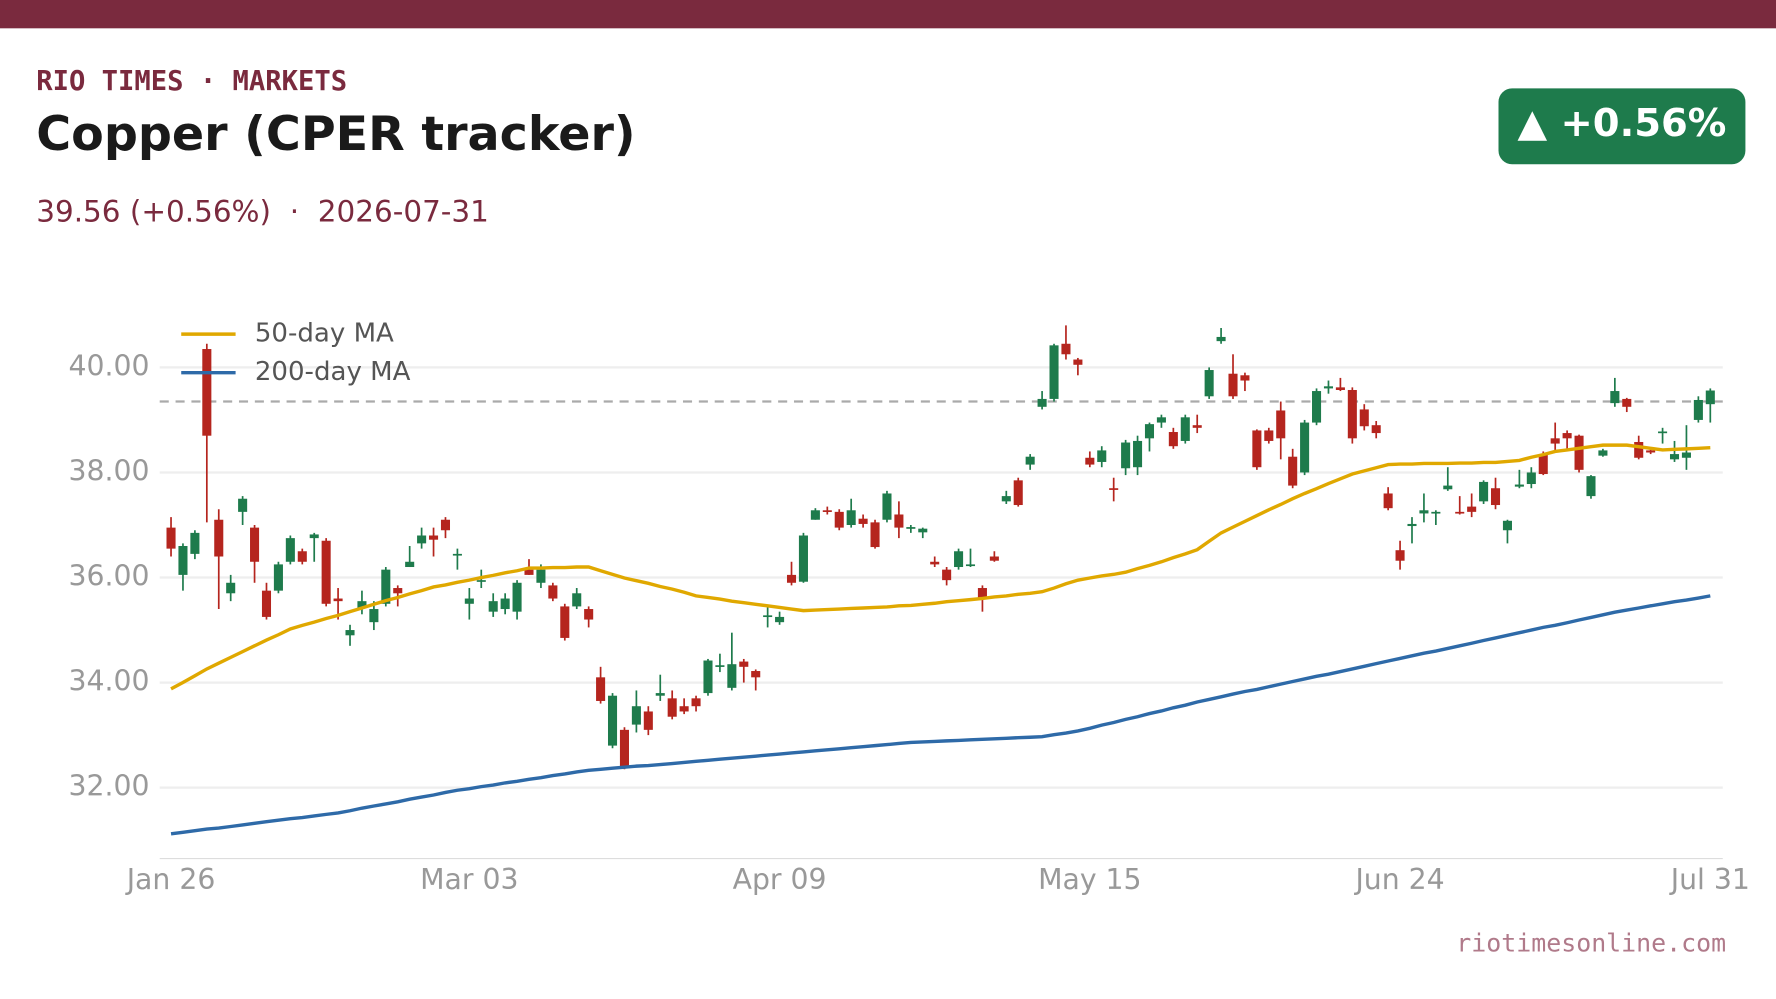 This screenshot has width=1776, height=999. Describe the element at coordinates (469, 879) in the screenshot. I see `x-tick-label: Mar 03` at that location.